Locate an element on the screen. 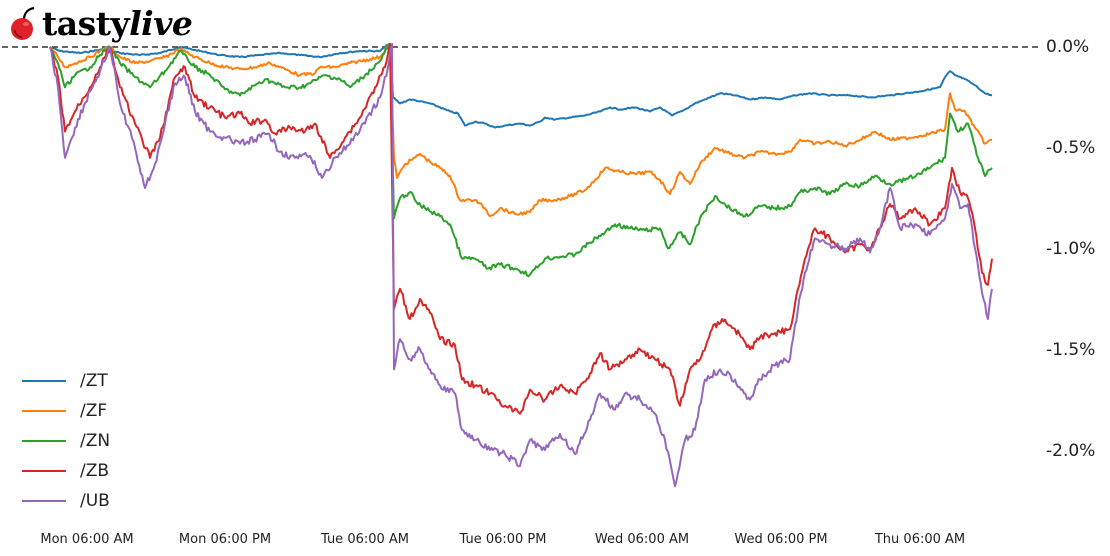 Image resolution: width=1110 pixels, height=556 pixels. brand-wordmark: tastylive is located at coordinates (117, 24).